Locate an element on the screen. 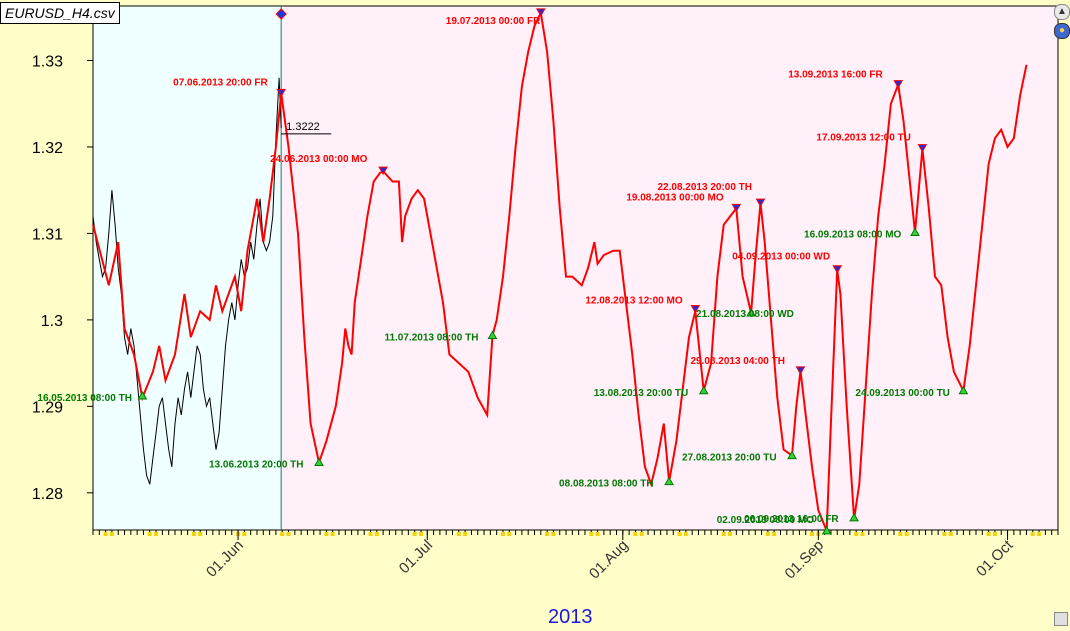  peak-label: 19.07.2013 00:00 FR is located at coordinates (493, 21).